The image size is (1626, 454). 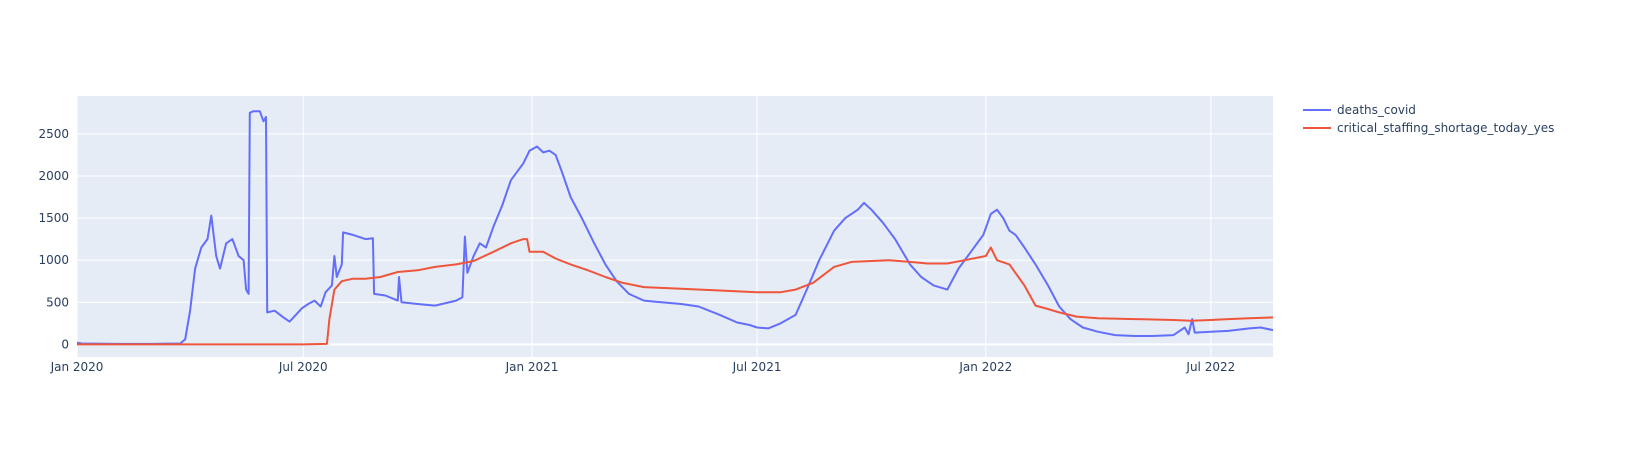 I want to click on y-tick-label: 1500, so click(x=53, y=218).